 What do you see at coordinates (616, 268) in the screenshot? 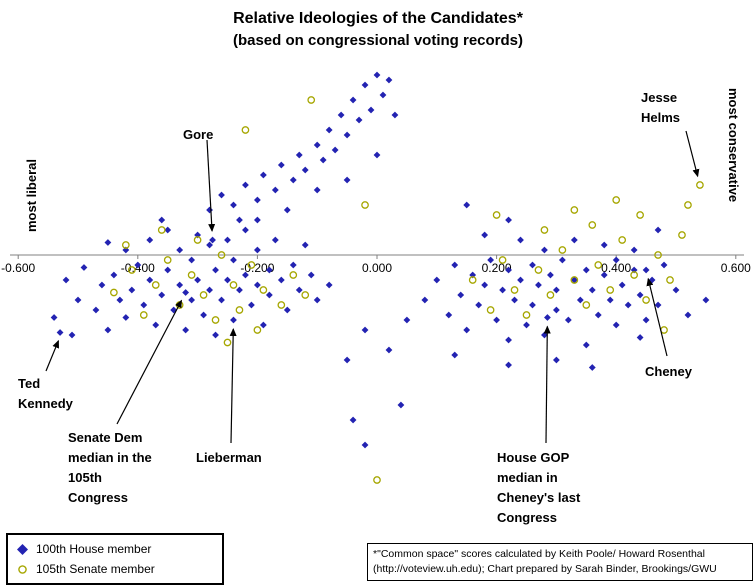
I see `svg-text: 0.400` at bounding box center [616, 268].